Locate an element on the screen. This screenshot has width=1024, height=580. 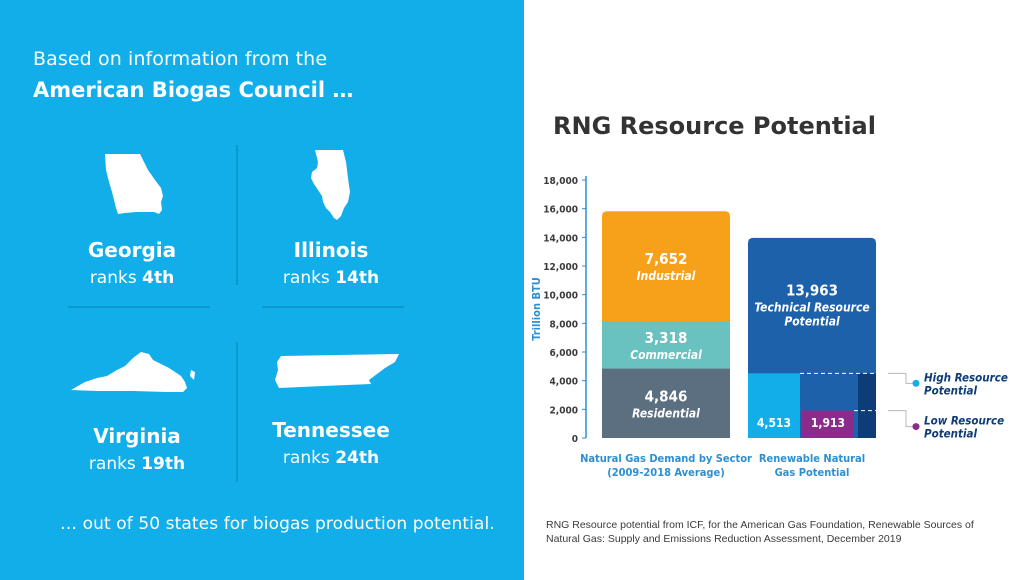
segment-label: Industrial is located at coordinates (666, 276).